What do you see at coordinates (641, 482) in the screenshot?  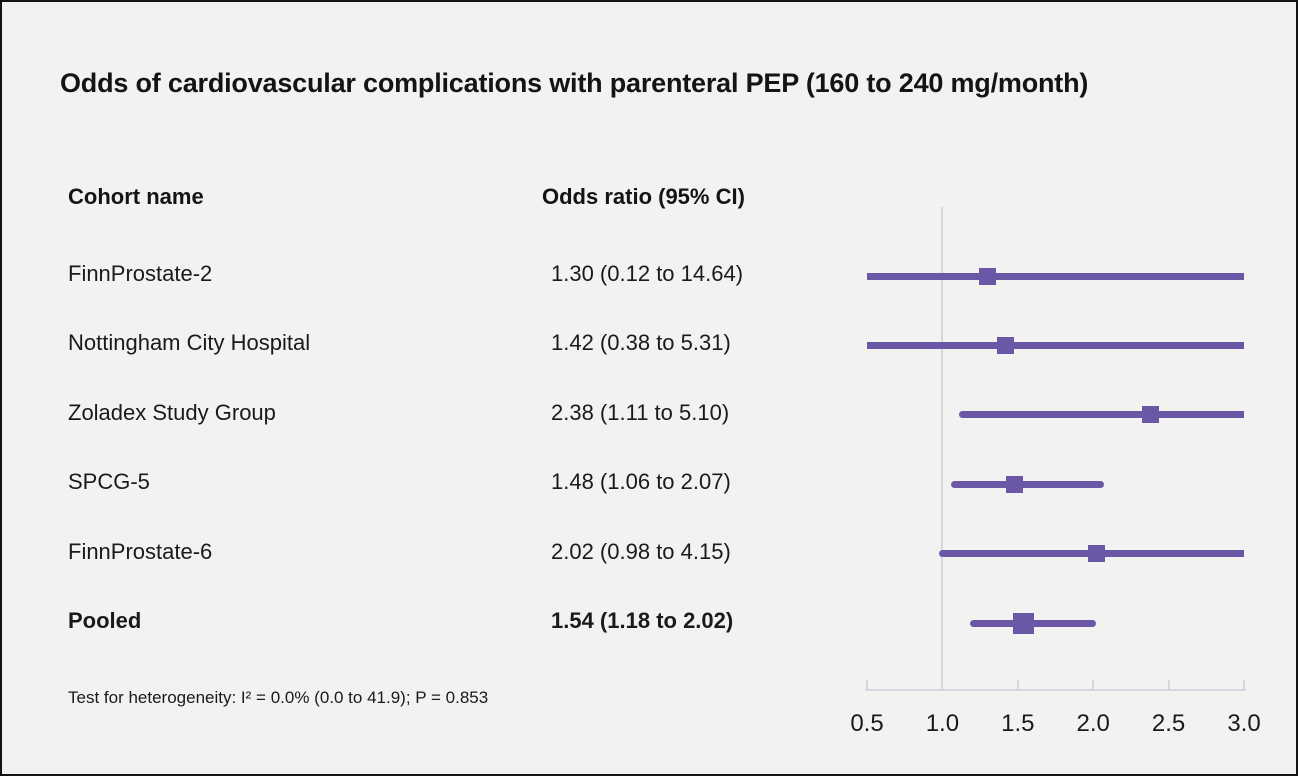 I see `odds-ratio-value: 1.48 (1.06 to 2.07)` at bounding box center [641, 482].